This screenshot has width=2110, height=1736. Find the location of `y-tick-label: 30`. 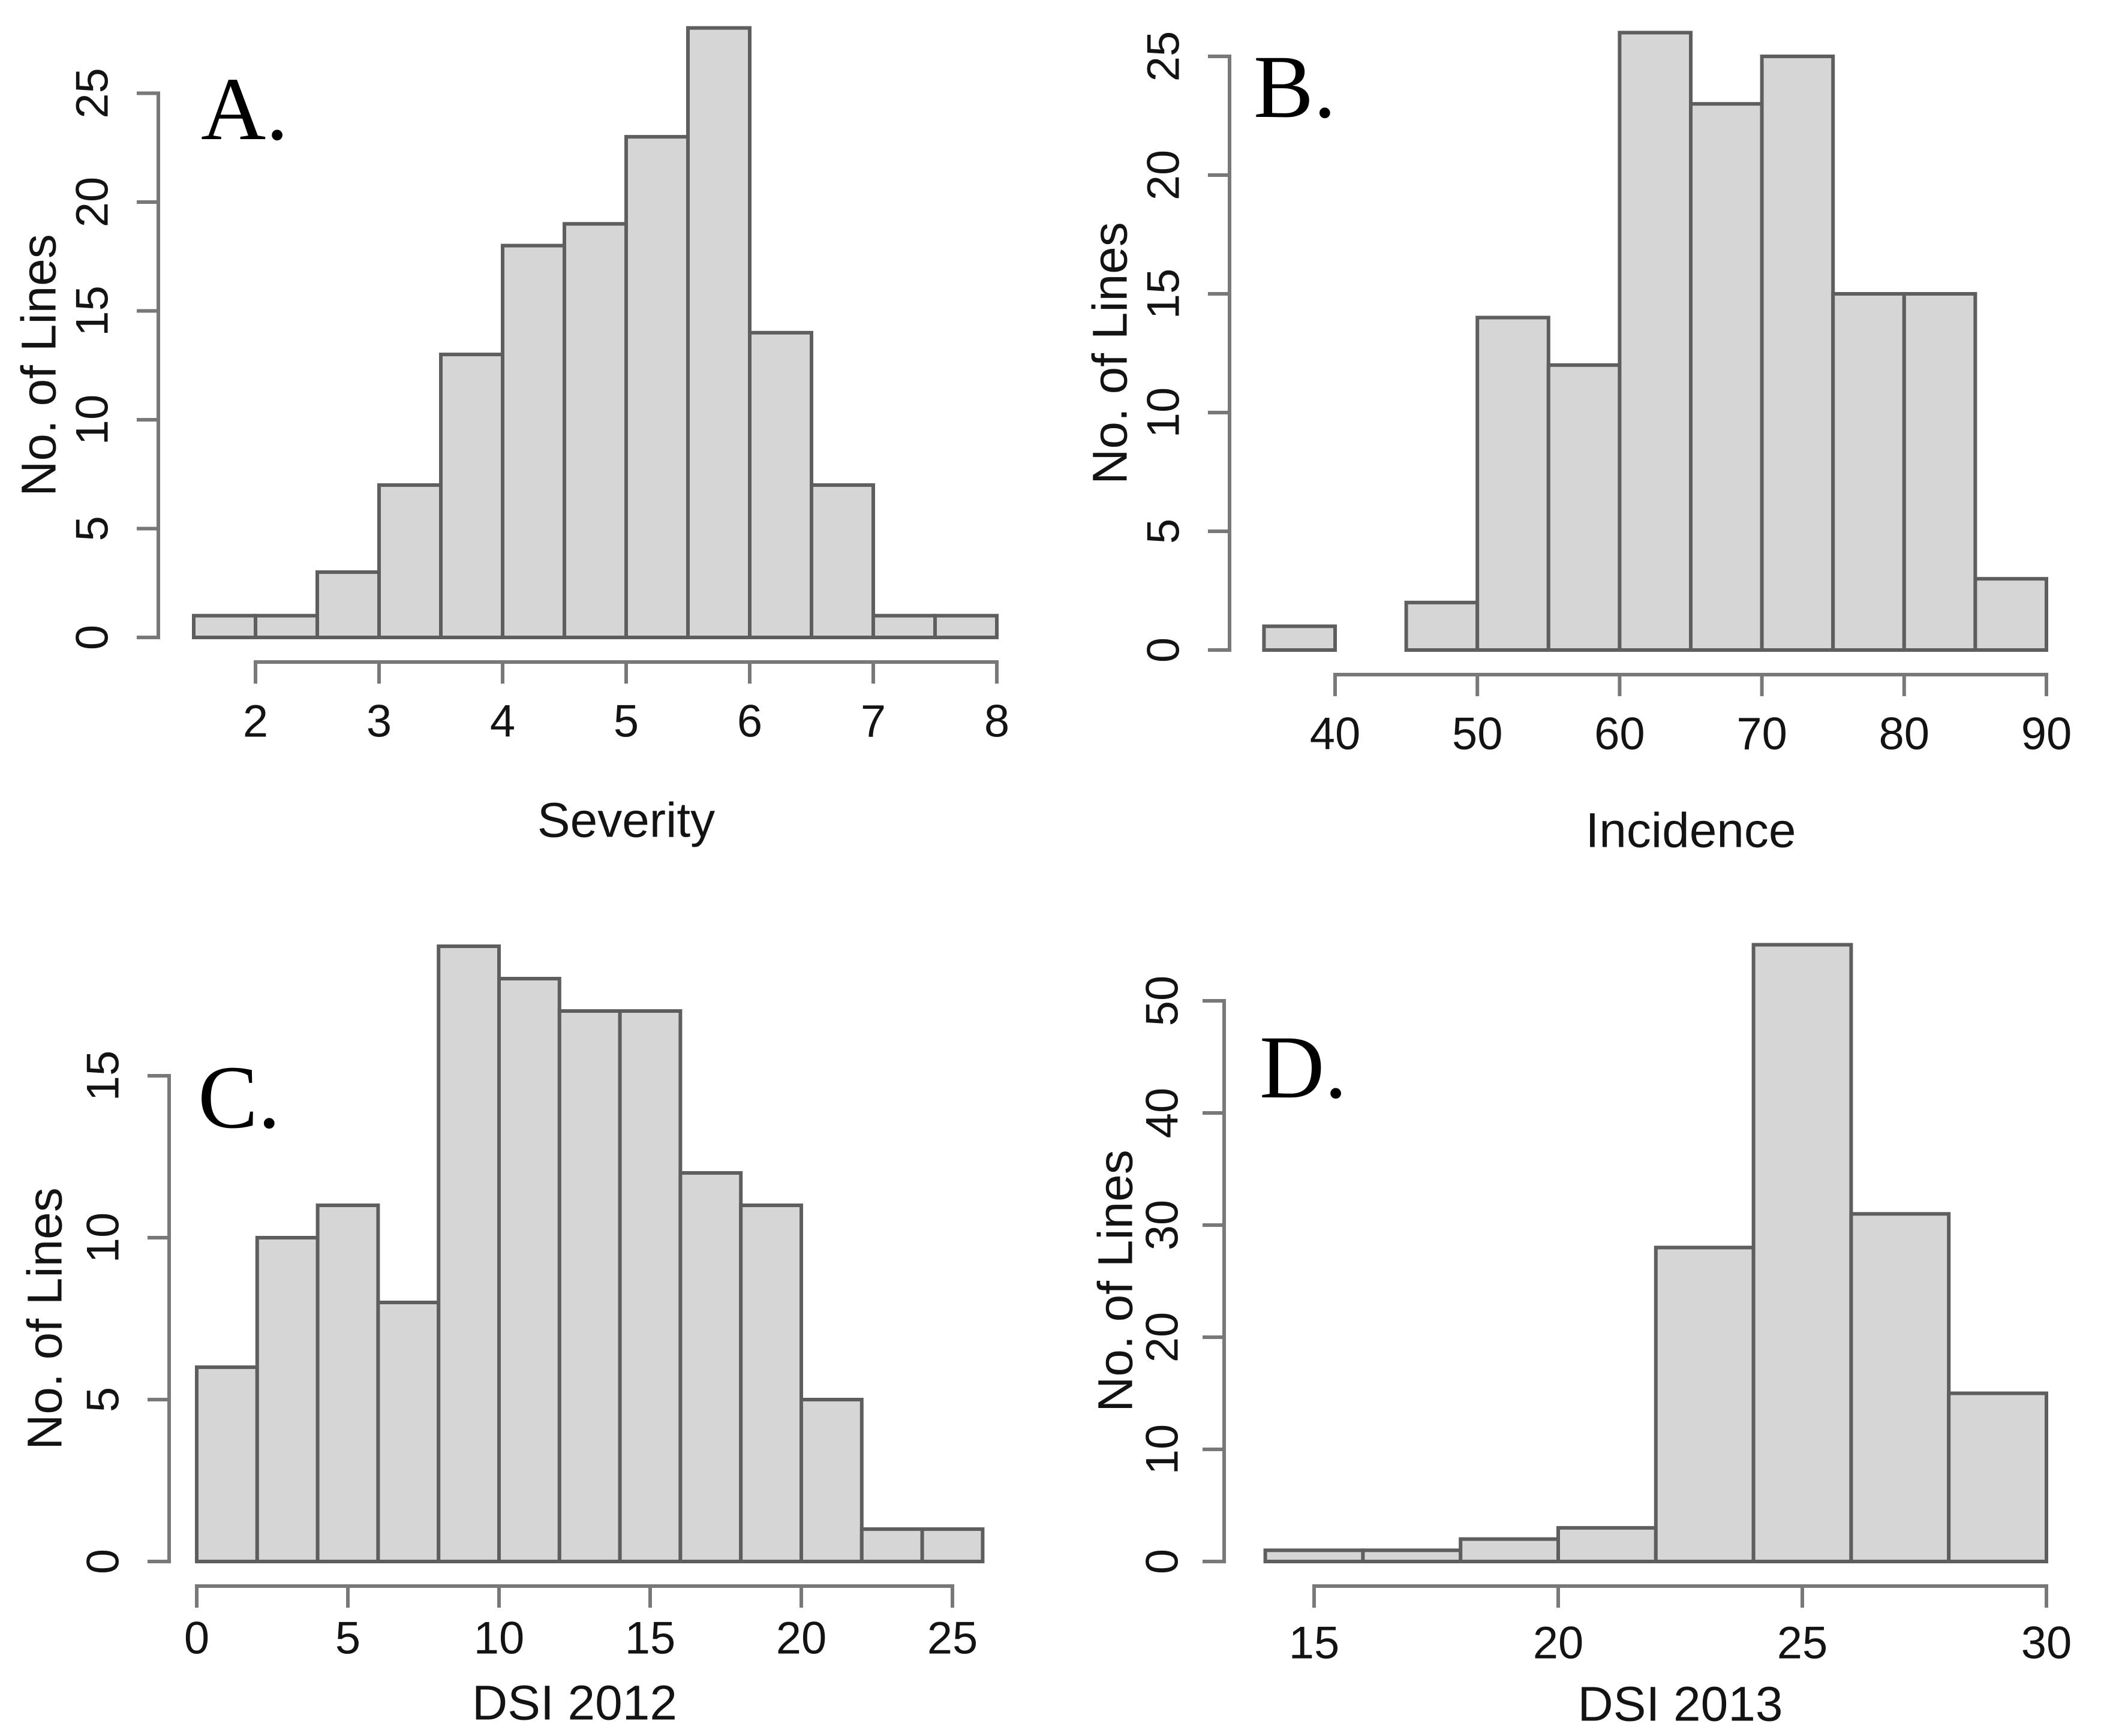

y-tick-label: 30 is located at coordinates (1163, 1225).